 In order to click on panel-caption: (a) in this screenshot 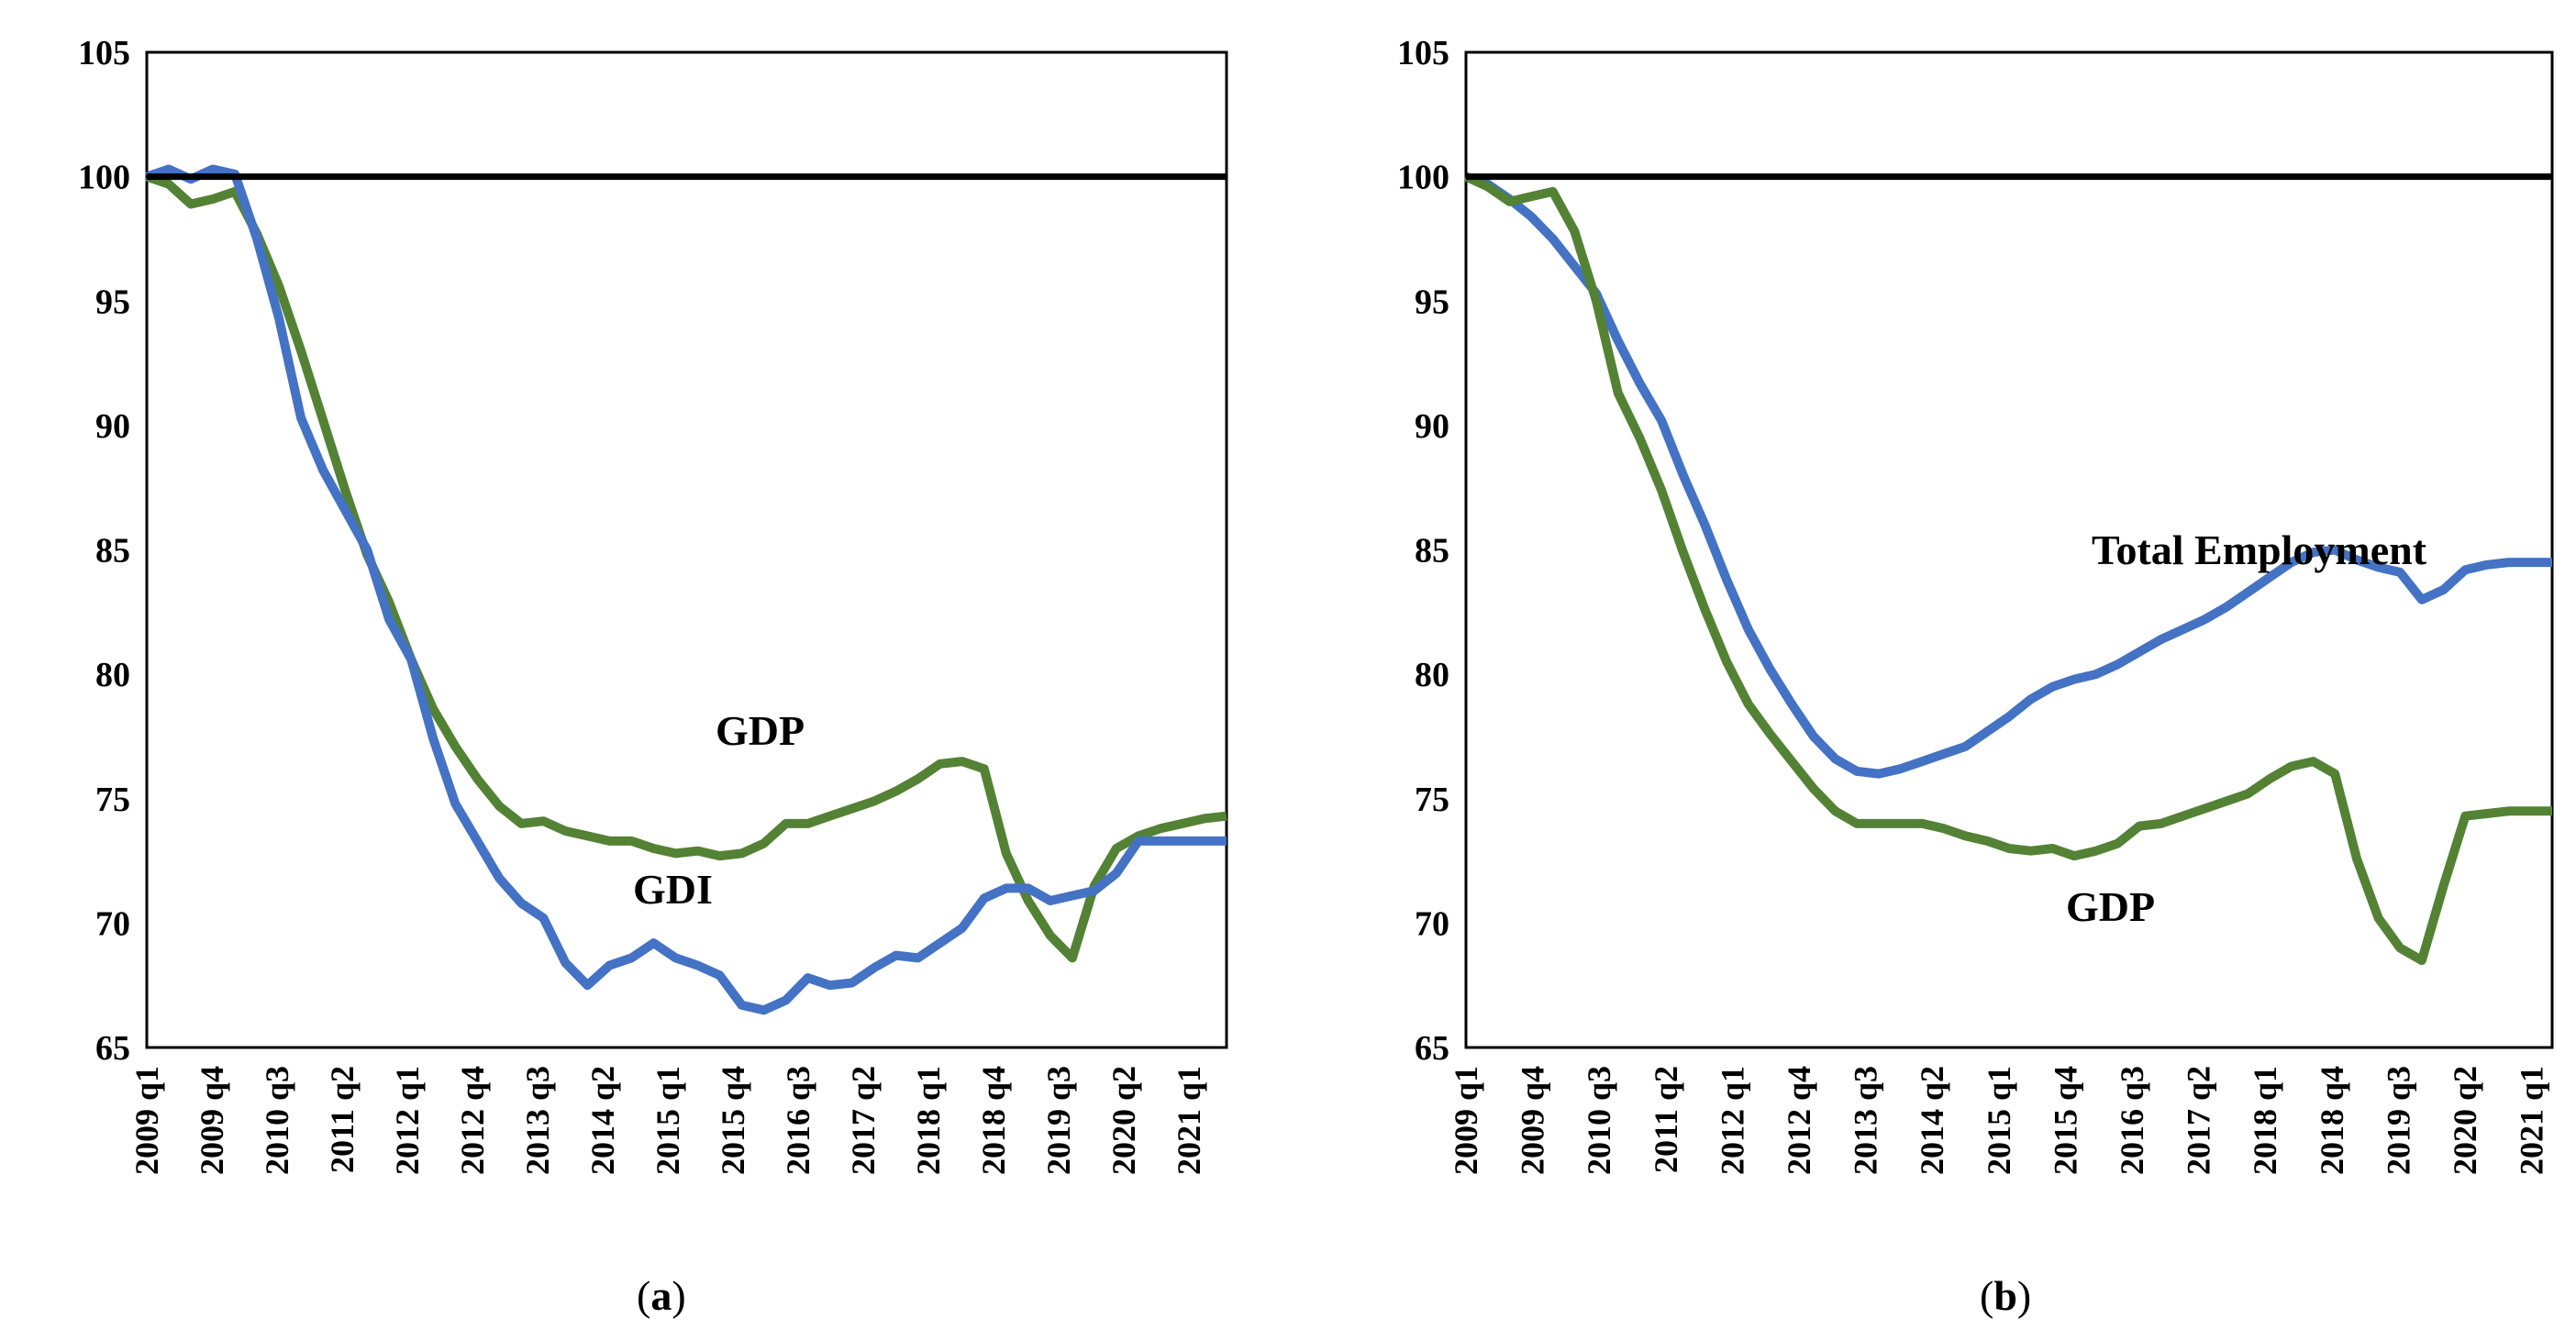, I will do `click(661, 1296)`.